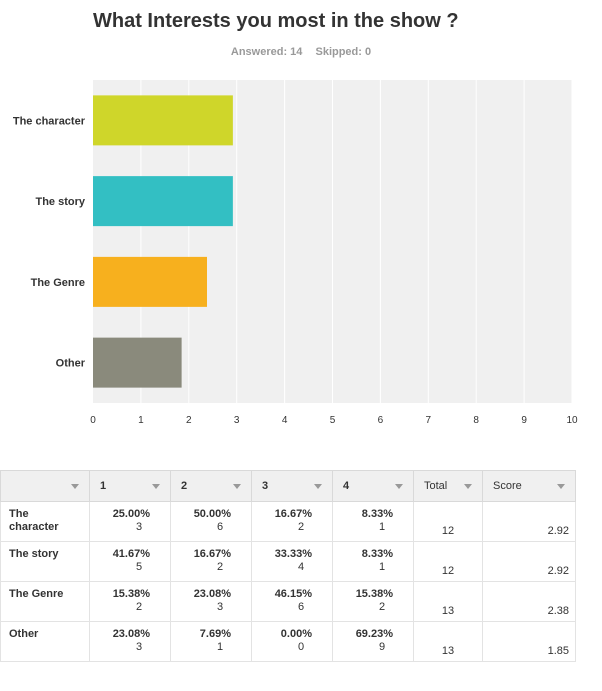  I want to click on x-tick-label: 2, so click(189, 420).